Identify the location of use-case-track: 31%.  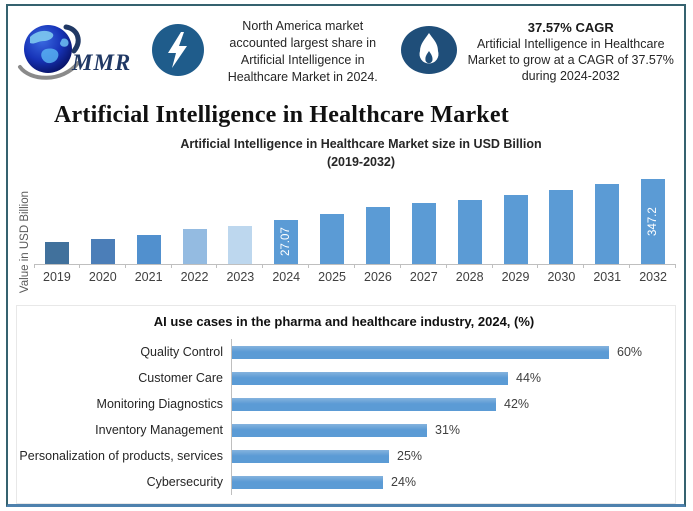
(450, 430).